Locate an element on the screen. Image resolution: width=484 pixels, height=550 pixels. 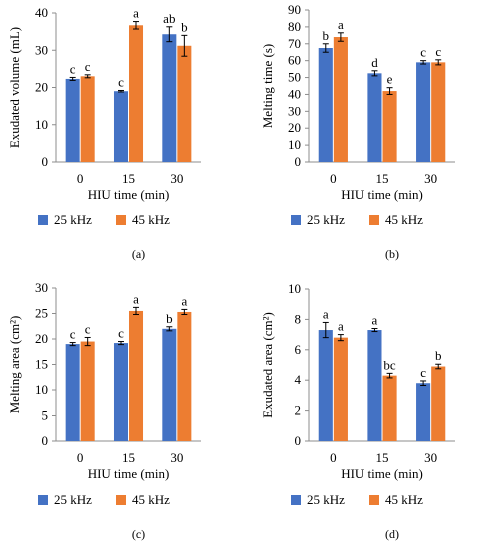
panel-label: (b) is located at coordinates (392, 254).